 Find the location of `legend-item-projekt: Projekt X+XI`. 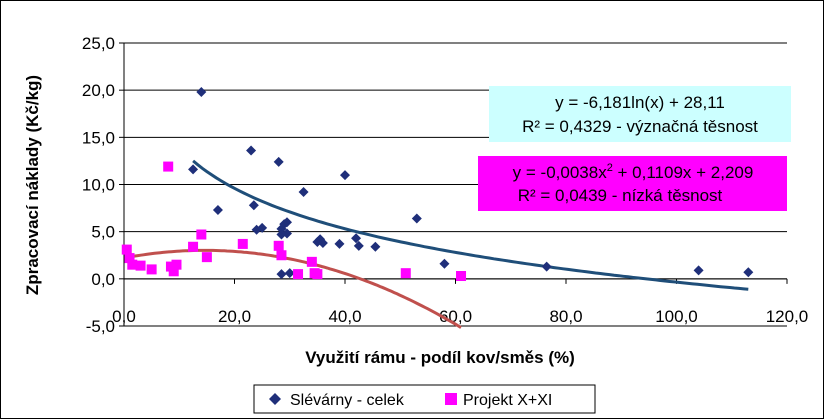

legend-item-projekt: Projekt X+XI is located at coordinates (498, 400).